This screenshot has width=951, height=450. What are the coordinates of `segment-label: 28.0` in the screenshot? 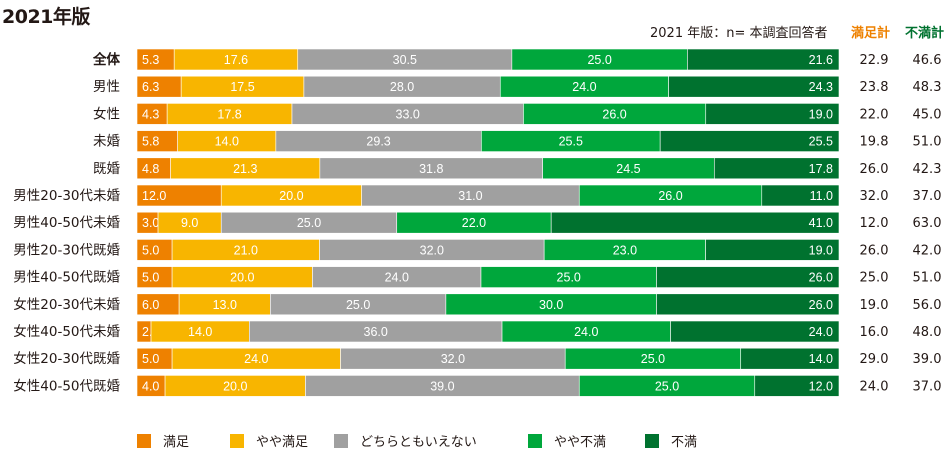 It's located at (402, 87).